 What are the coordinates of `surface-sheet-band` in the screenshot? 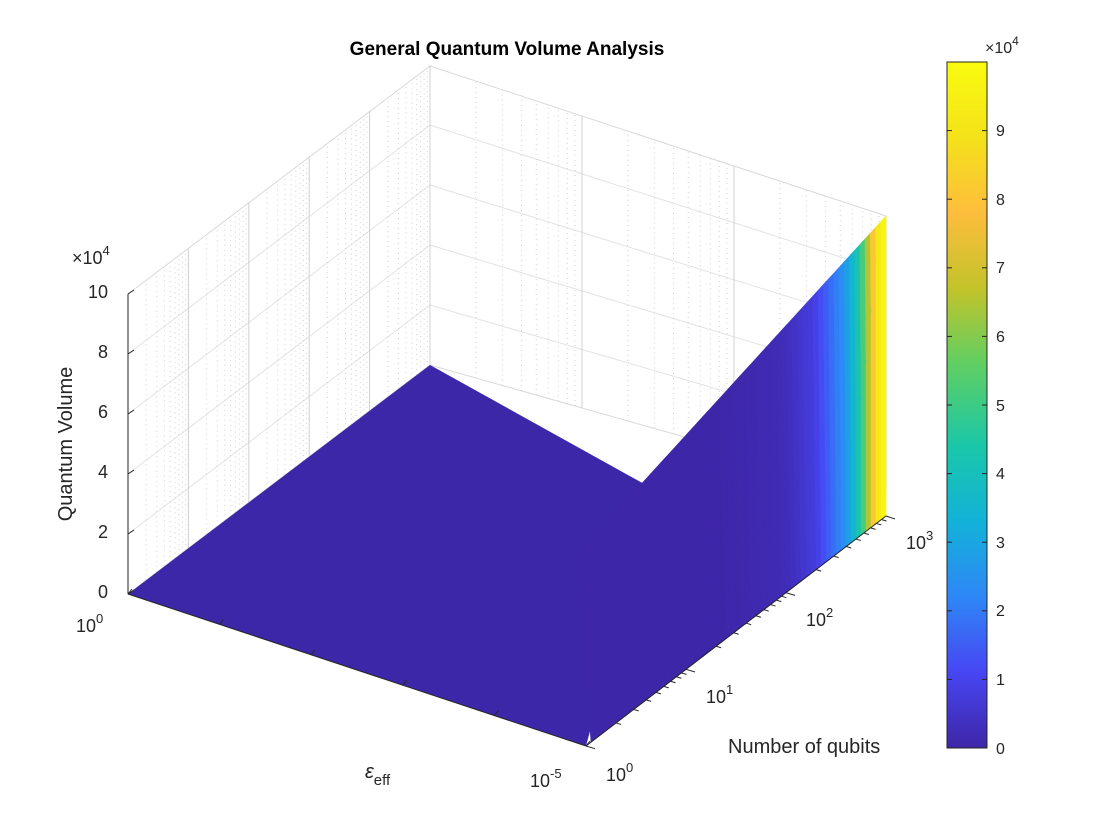 It's located at (883, 225).